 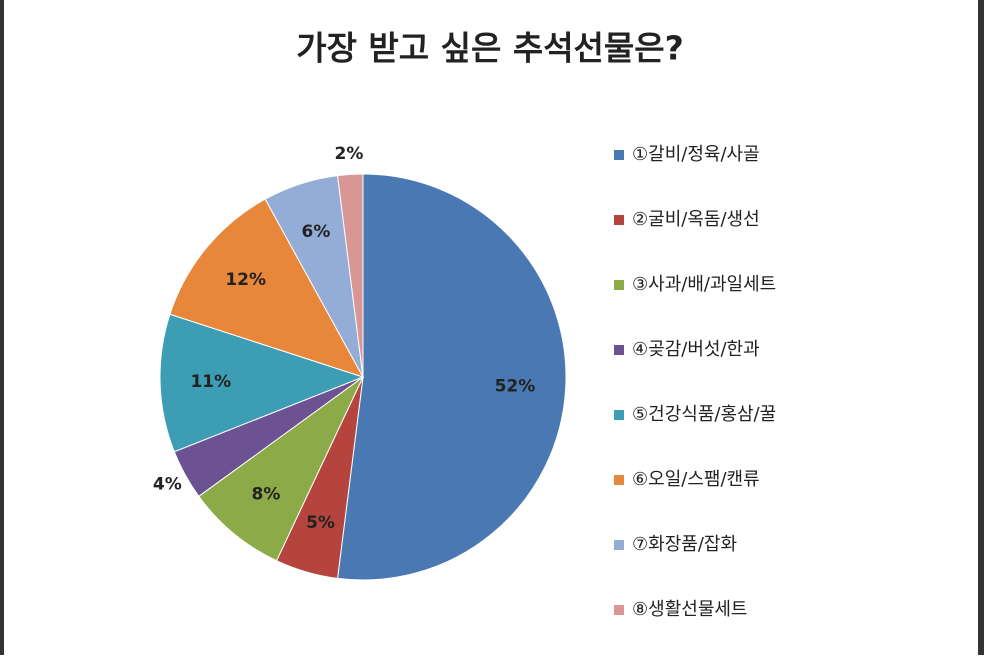 What do you see at coordinates (2, 327) in the screenshot?
I see `left-border` at bounding box center [2, 327].